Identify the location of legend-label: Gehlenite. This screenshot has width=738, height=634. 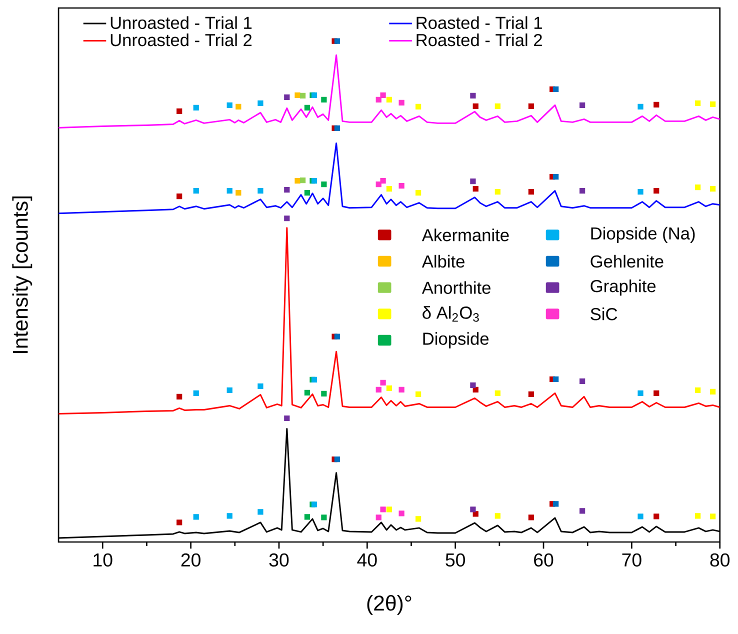
(627, 261).